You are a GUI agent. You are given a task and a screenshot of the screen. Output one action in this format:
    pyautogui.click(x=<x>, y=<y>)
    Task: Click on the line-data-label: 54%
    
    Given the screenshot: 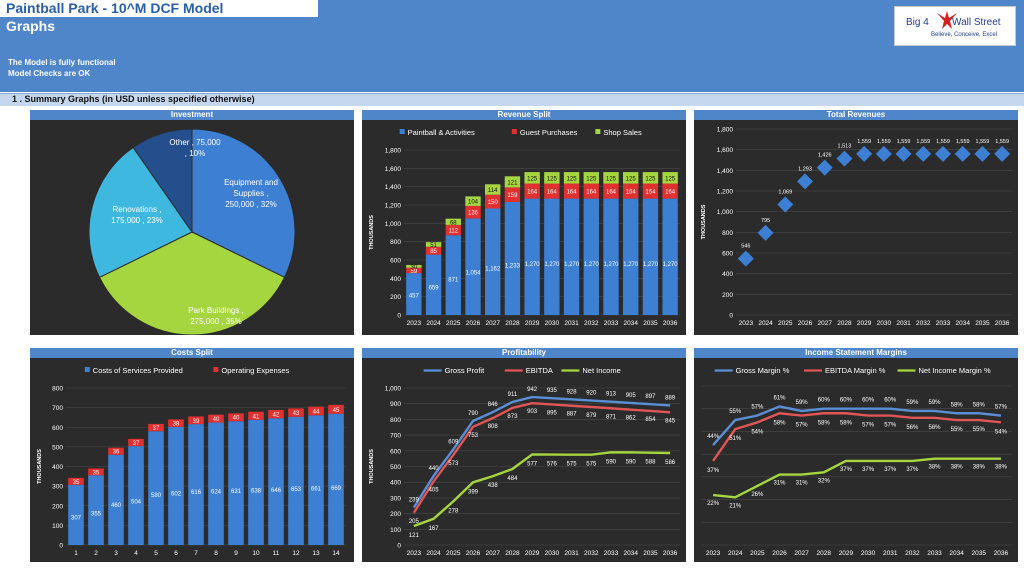 What is the action you would take?
    pyautogui.click(x=757, y=432)
    